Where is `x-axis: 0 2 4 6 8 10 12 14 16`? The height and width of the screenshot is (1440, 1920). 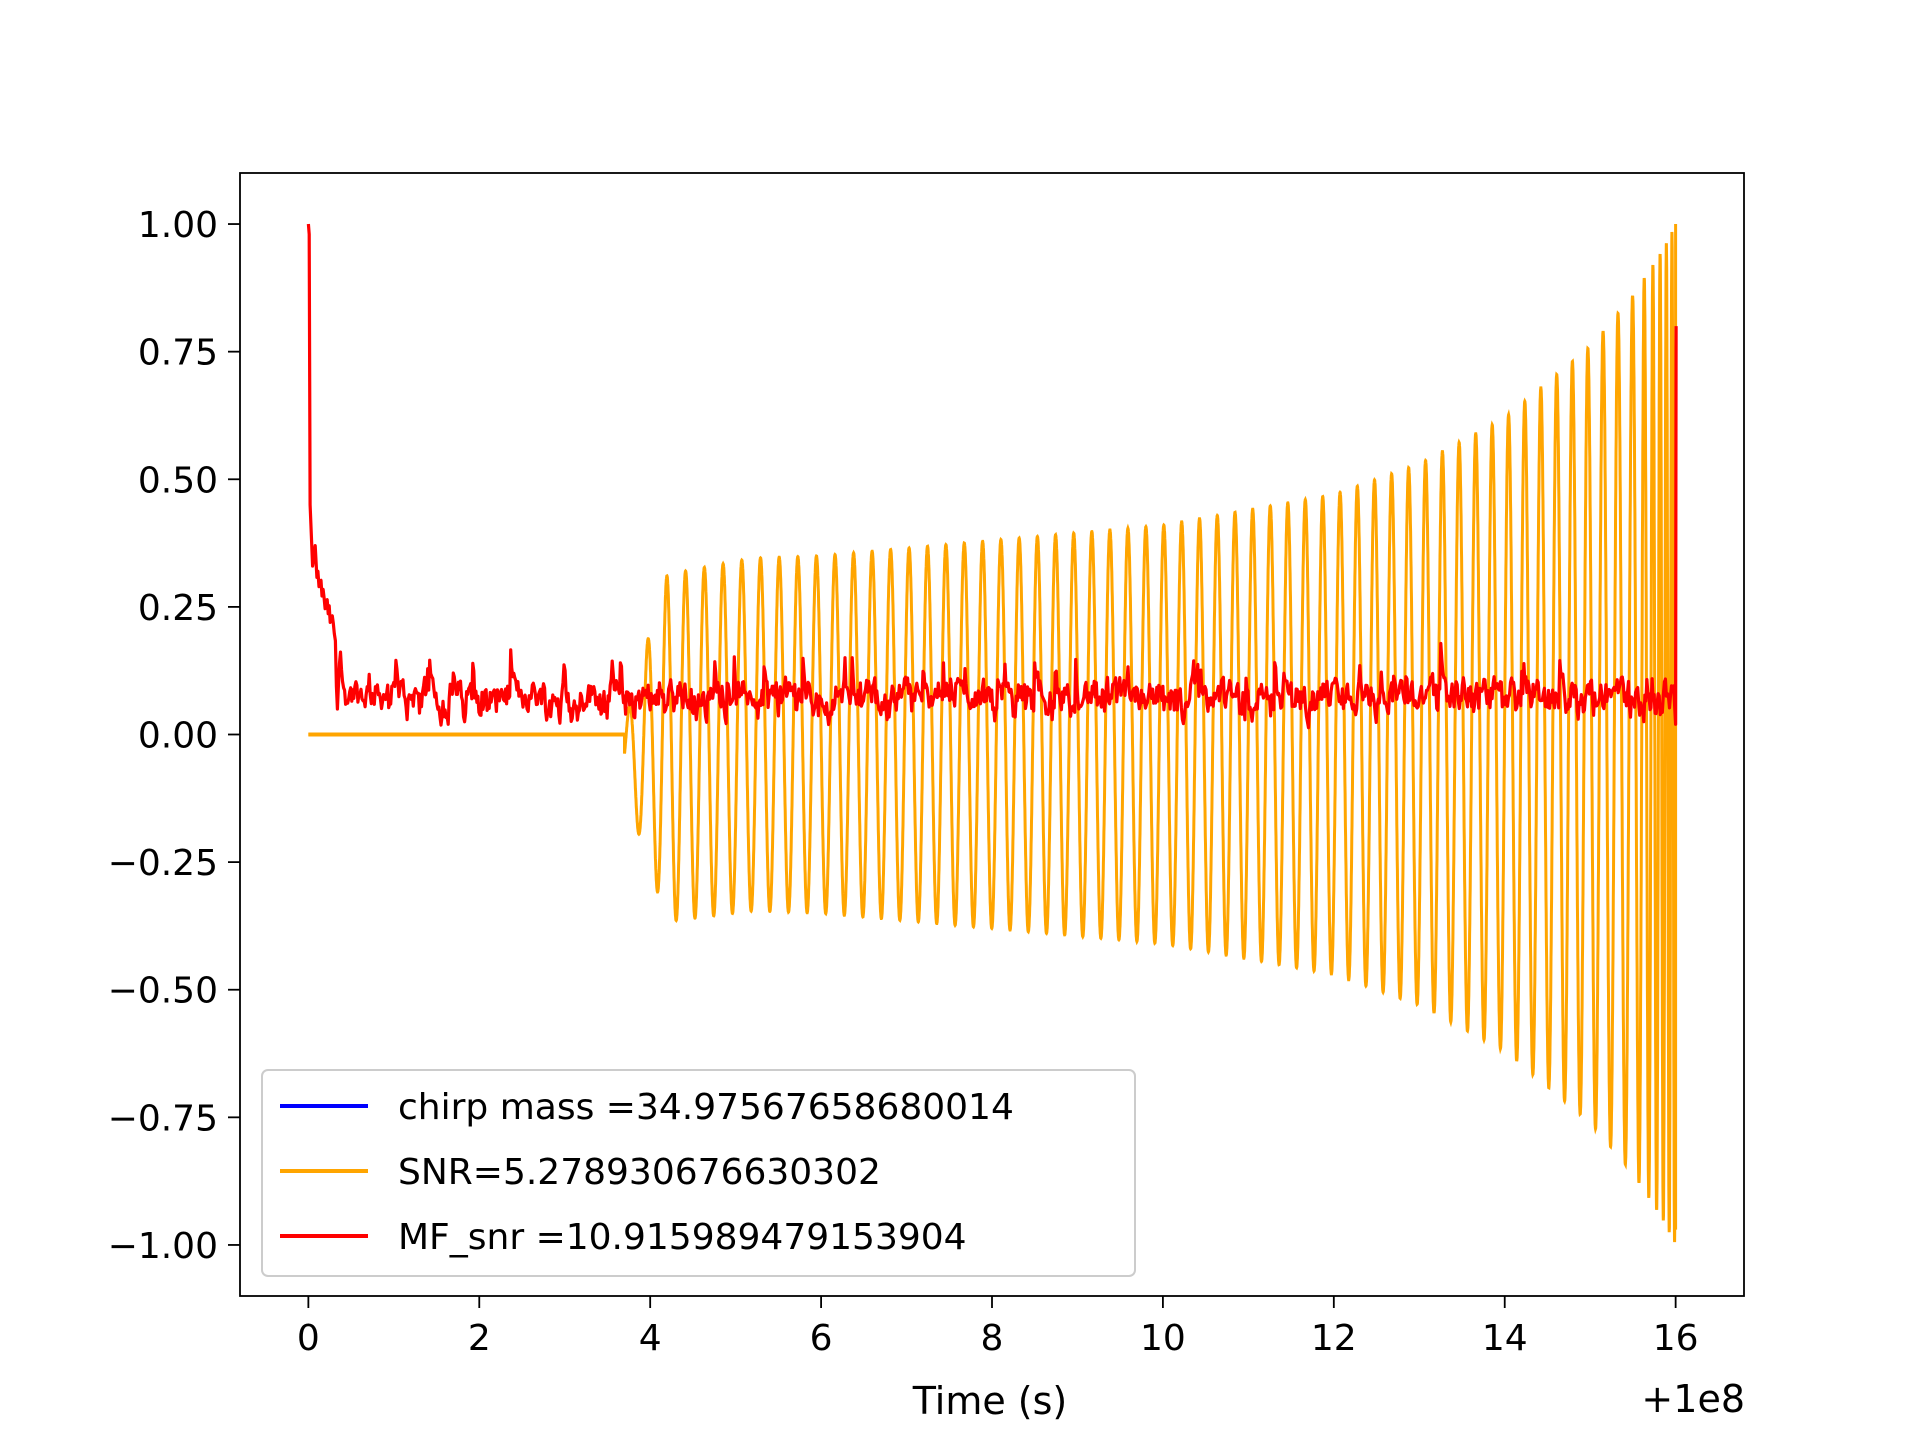
x-axis: 0 2 4 6 8 10 12 14 16 is located at coordinates (998, 1327).